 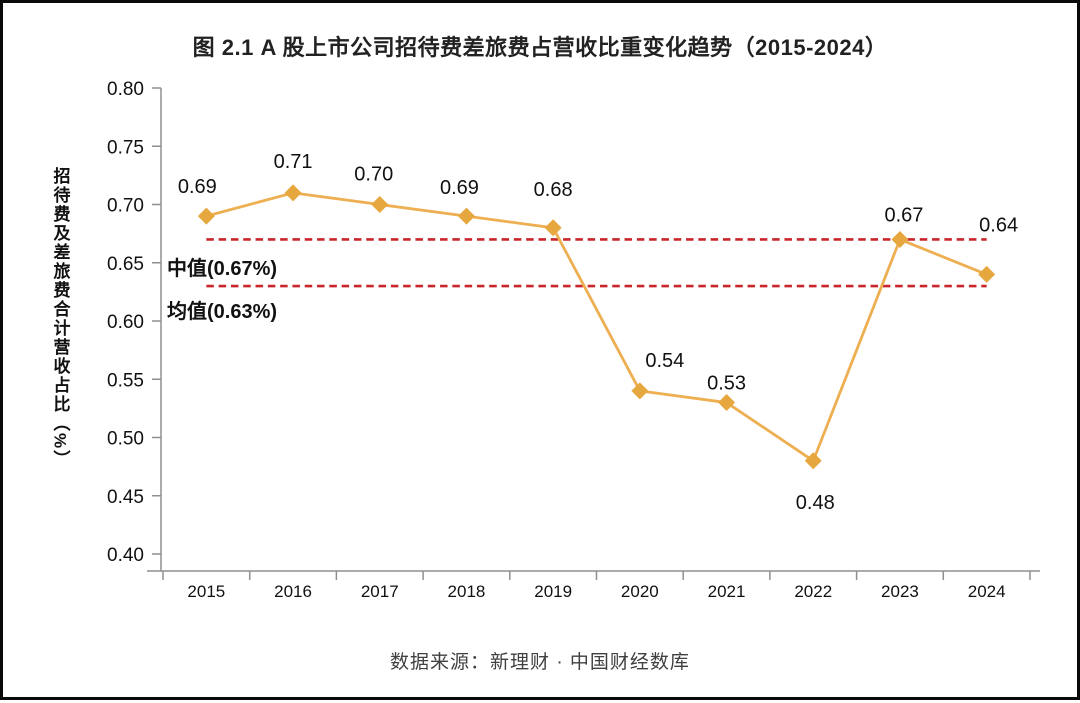 What do you see at coordinates (60, 318) in the screenshot?
I see `y-axis-label: 招待费及差旅费合计营收占比（%）` at bounding box center [60, 318].